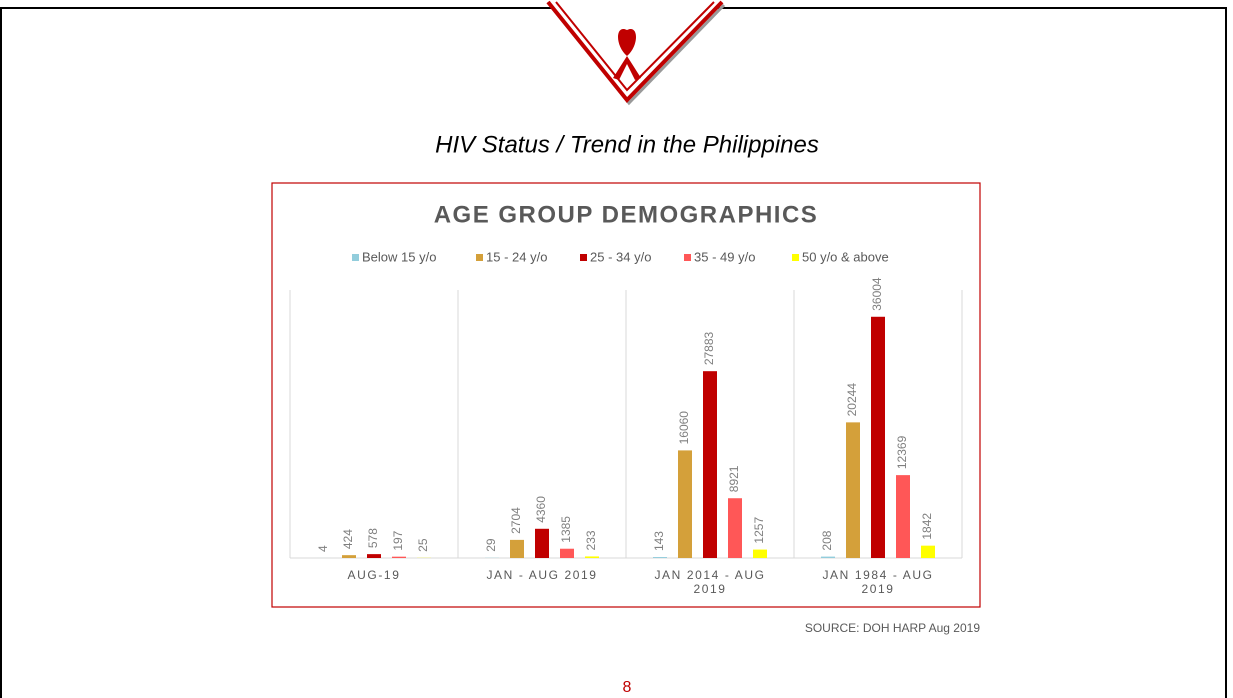  What do you see at coordinates (399, 256) in the screenshot?
I see `legend-label: Below 15 y/o` at bounding box center [399, 256].